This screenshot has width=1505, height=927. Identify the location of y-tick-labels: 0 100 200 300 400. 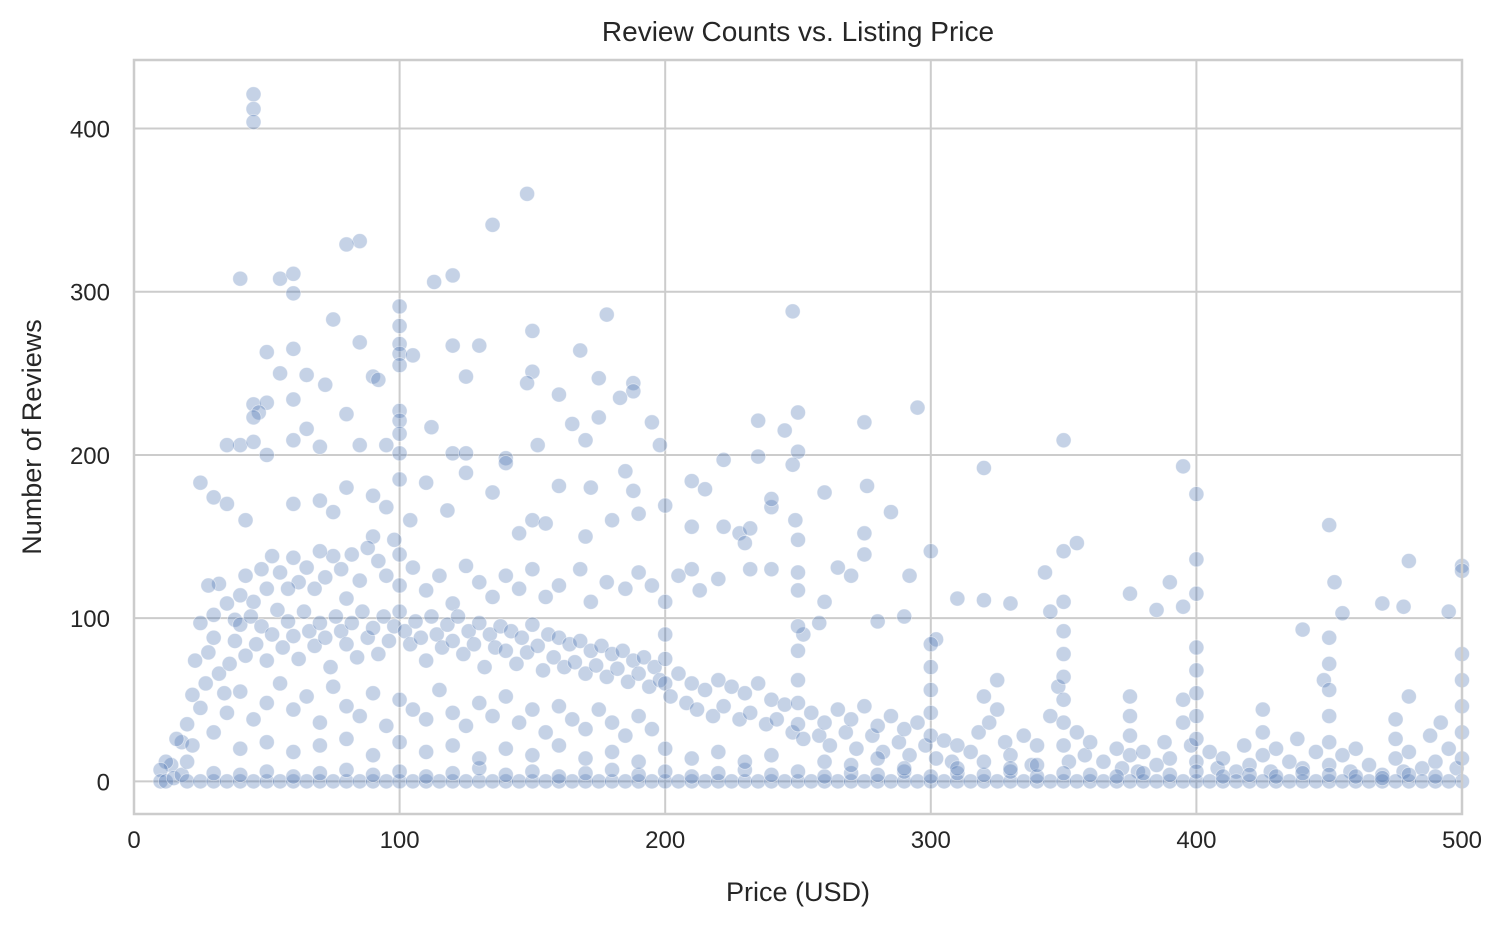
(90, 457).